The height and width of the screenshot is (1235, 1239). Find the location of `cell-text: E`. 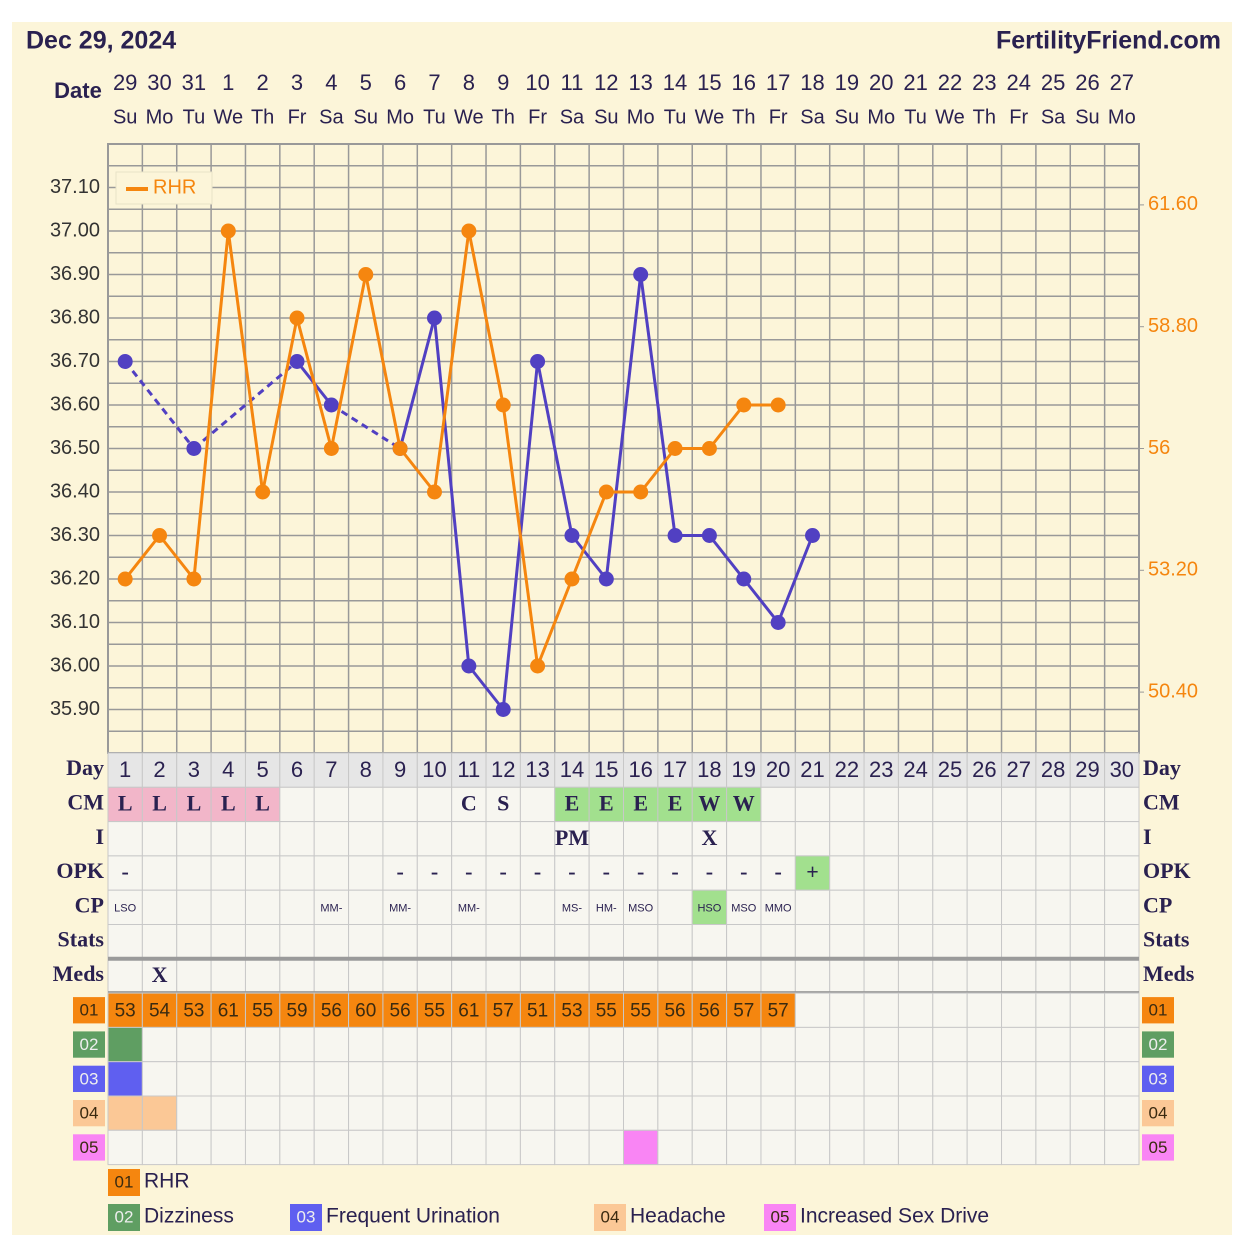

cell-text: E is located at coordinates (675, 802).